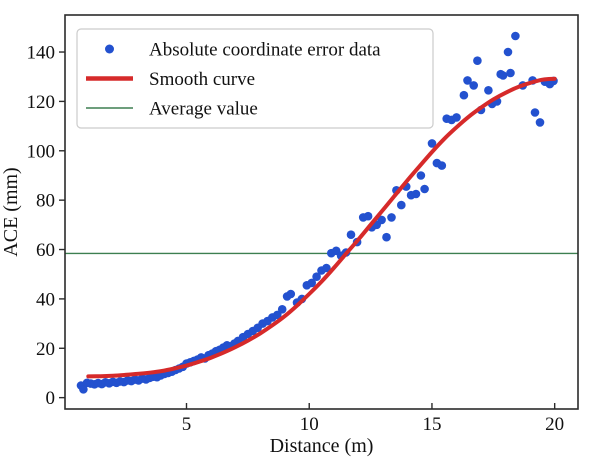 This screenshot has width=600, height=466. I want to click on x-tick-label: 20, so click(554, 424).